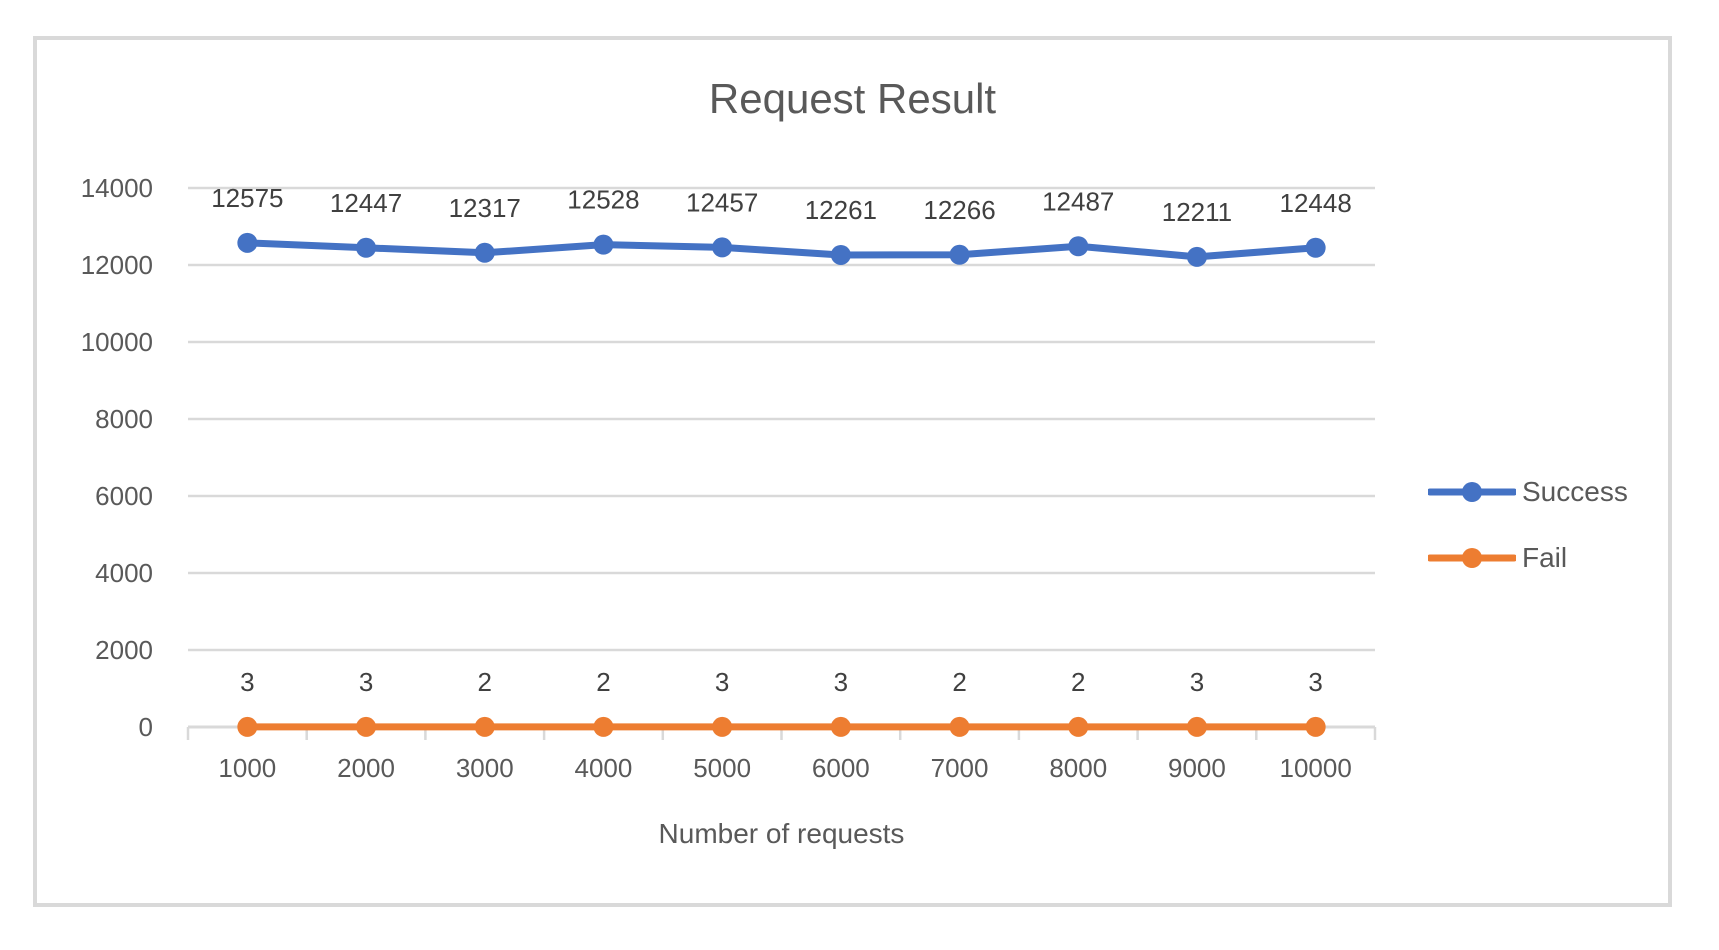 The width and height of the screenshot is (1719, 950). I want to click on x-tick-label: 9000, so click(1197, 768).